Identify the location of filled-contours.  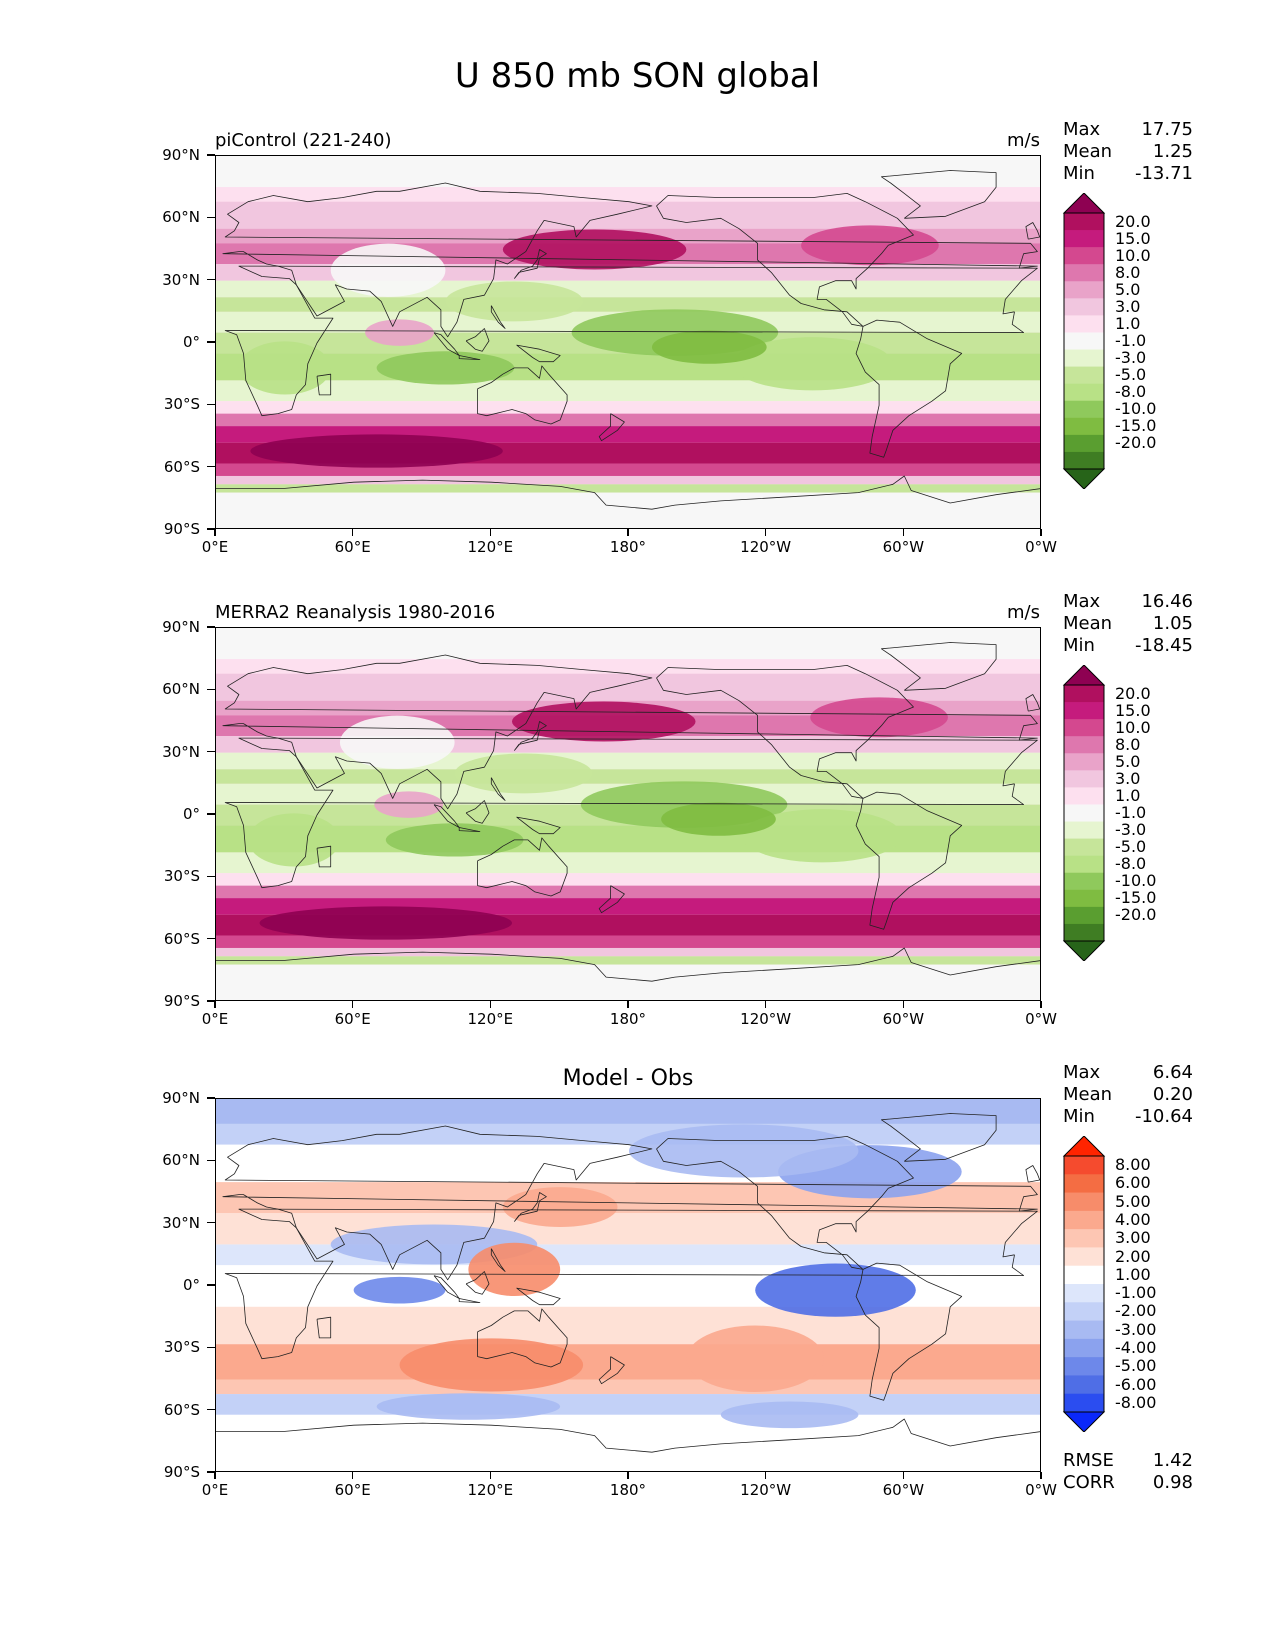
(628, 814).